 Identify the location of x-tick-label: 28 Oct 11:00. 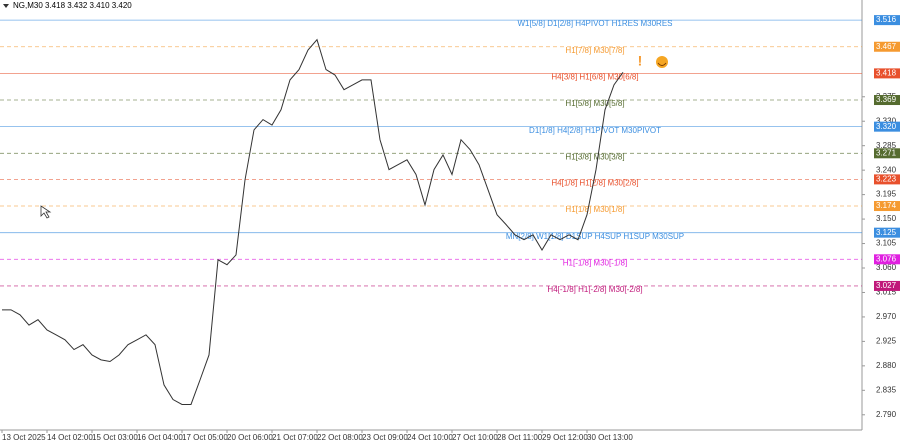
(520, 437).